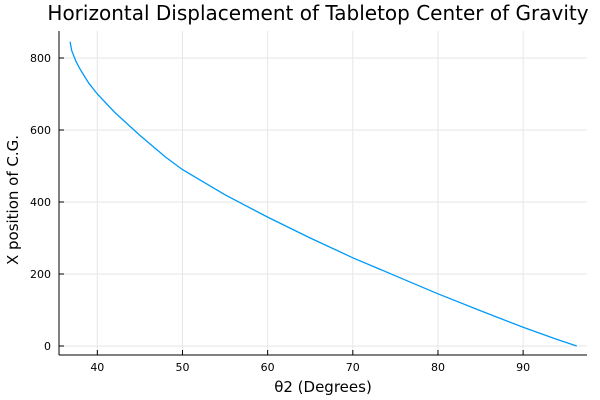 This screenshot has height=400, width=600. I want to click on x-tick-label: 80, so click(438, 367).